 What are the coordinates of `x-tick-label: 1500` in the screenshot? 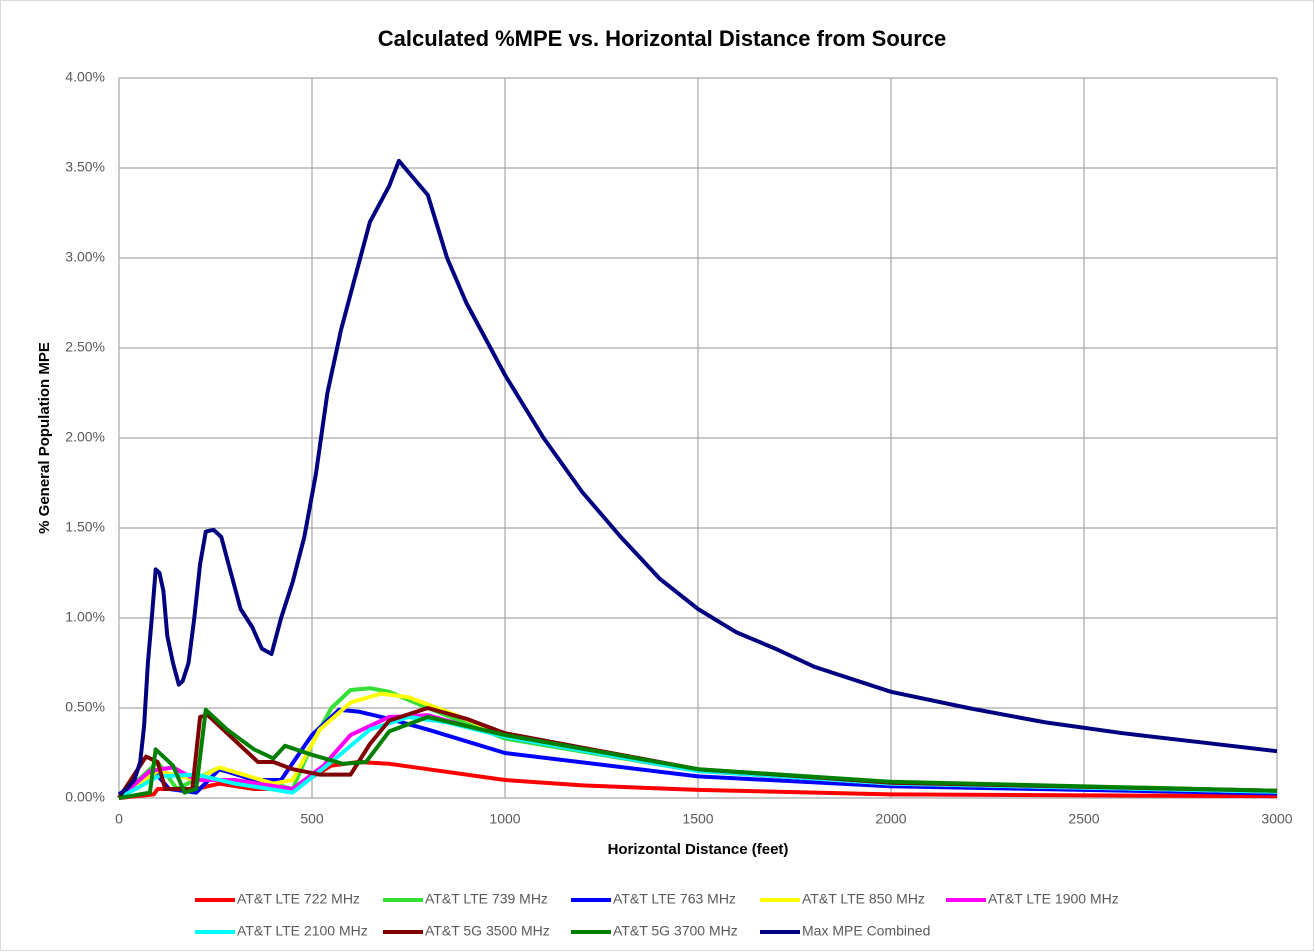 It's located at (697, 819).